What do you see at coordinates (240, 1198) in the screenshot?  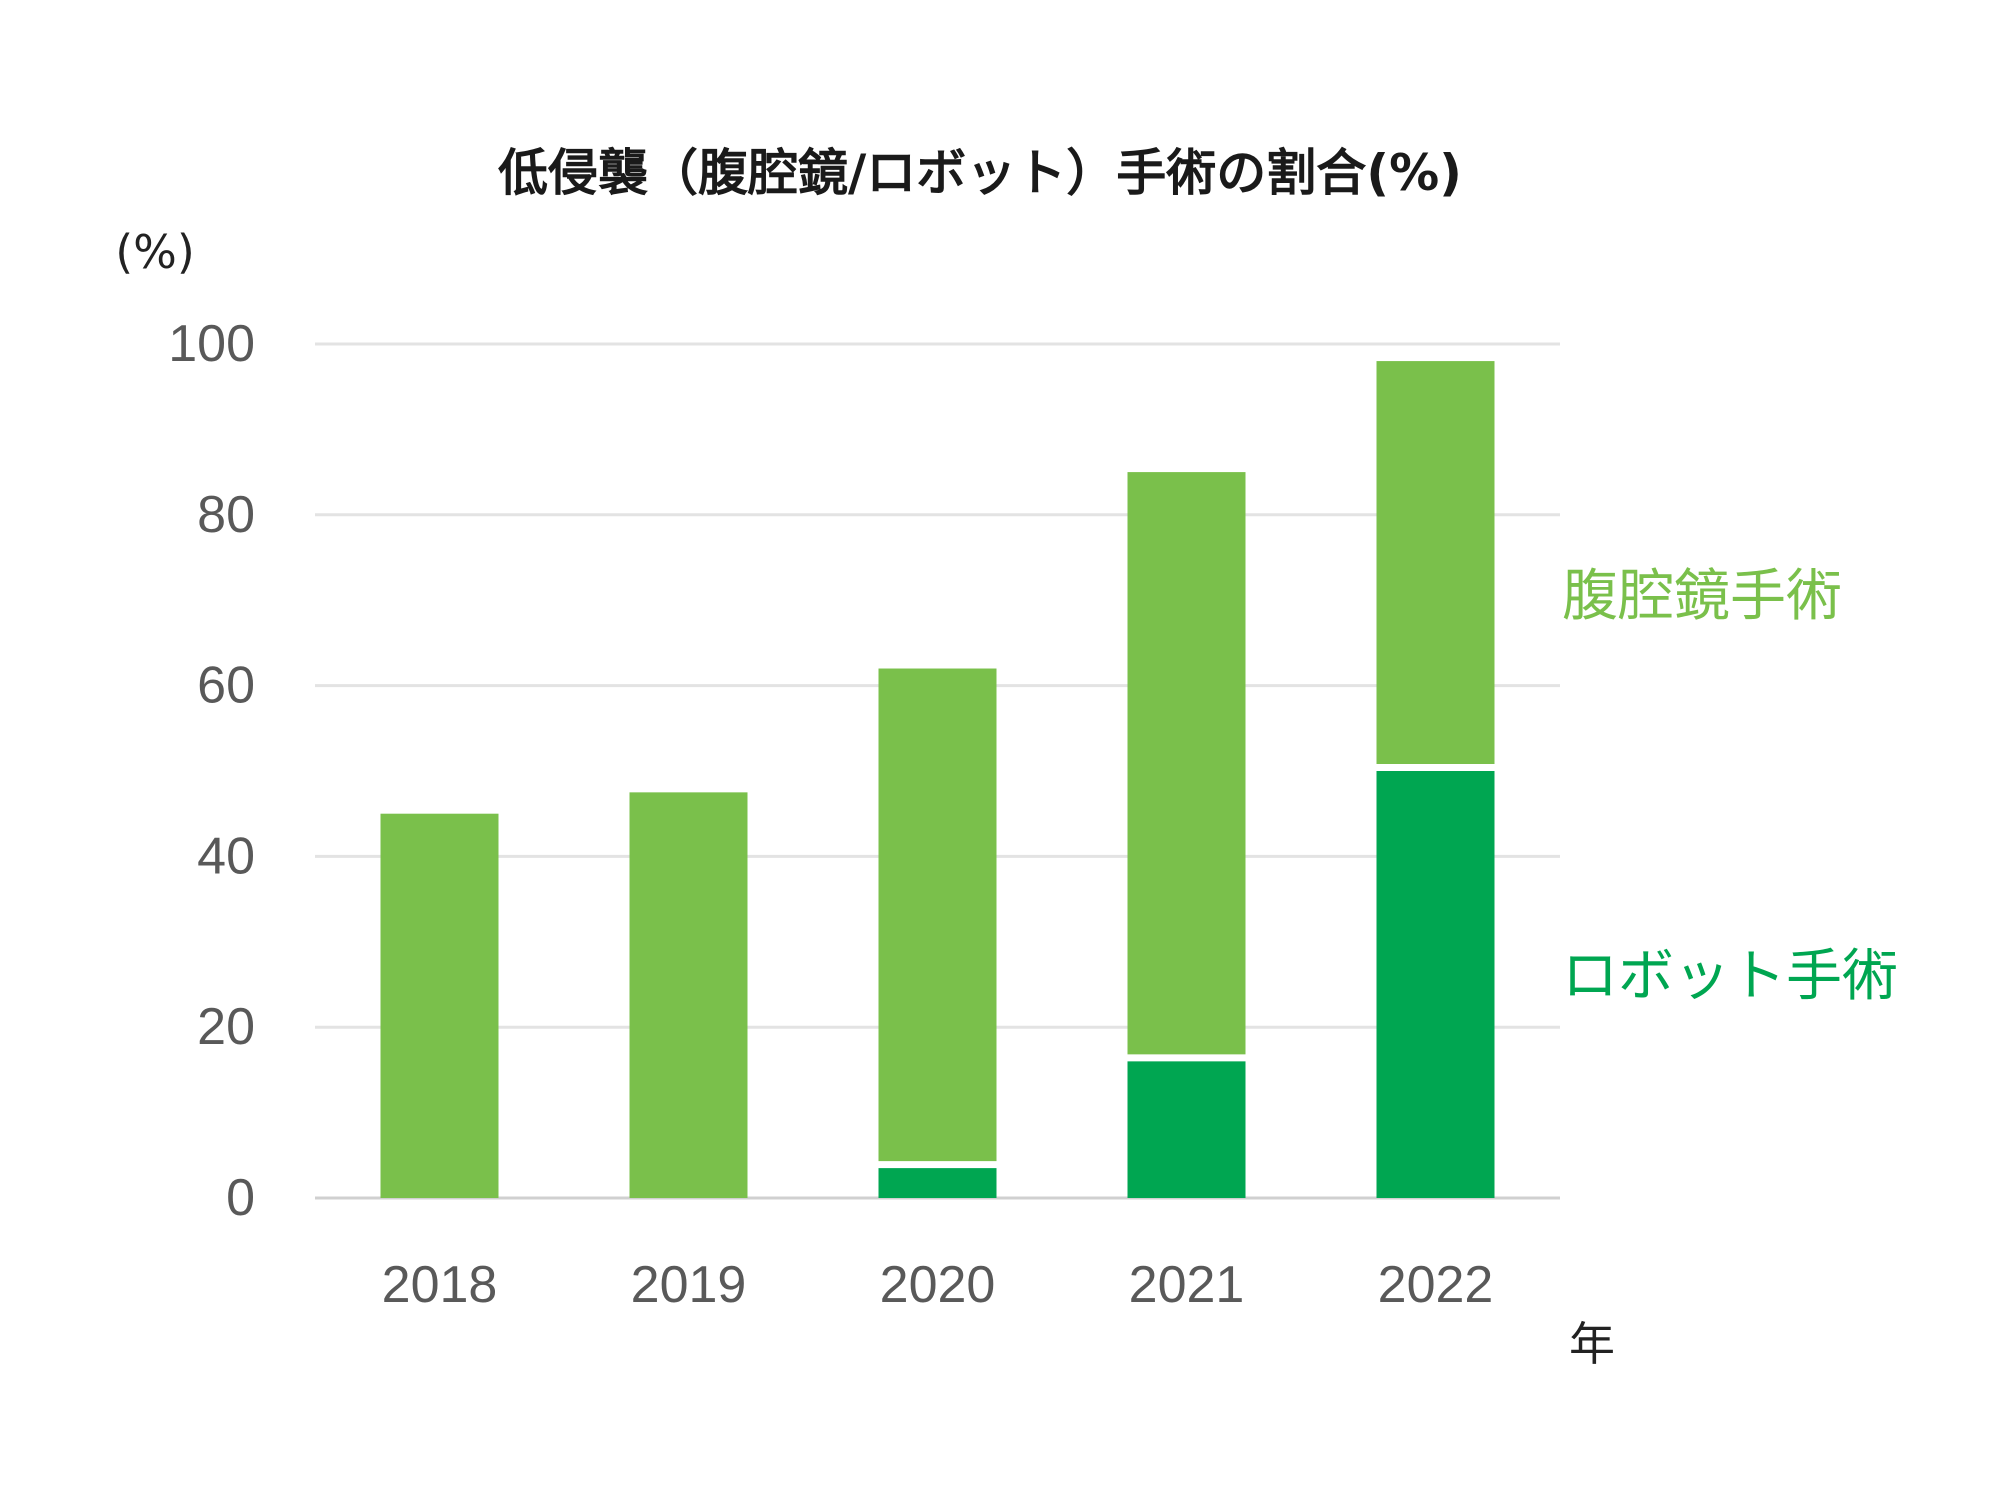 I see `y-tick-label: 0` at bounding box center [240, 1198].